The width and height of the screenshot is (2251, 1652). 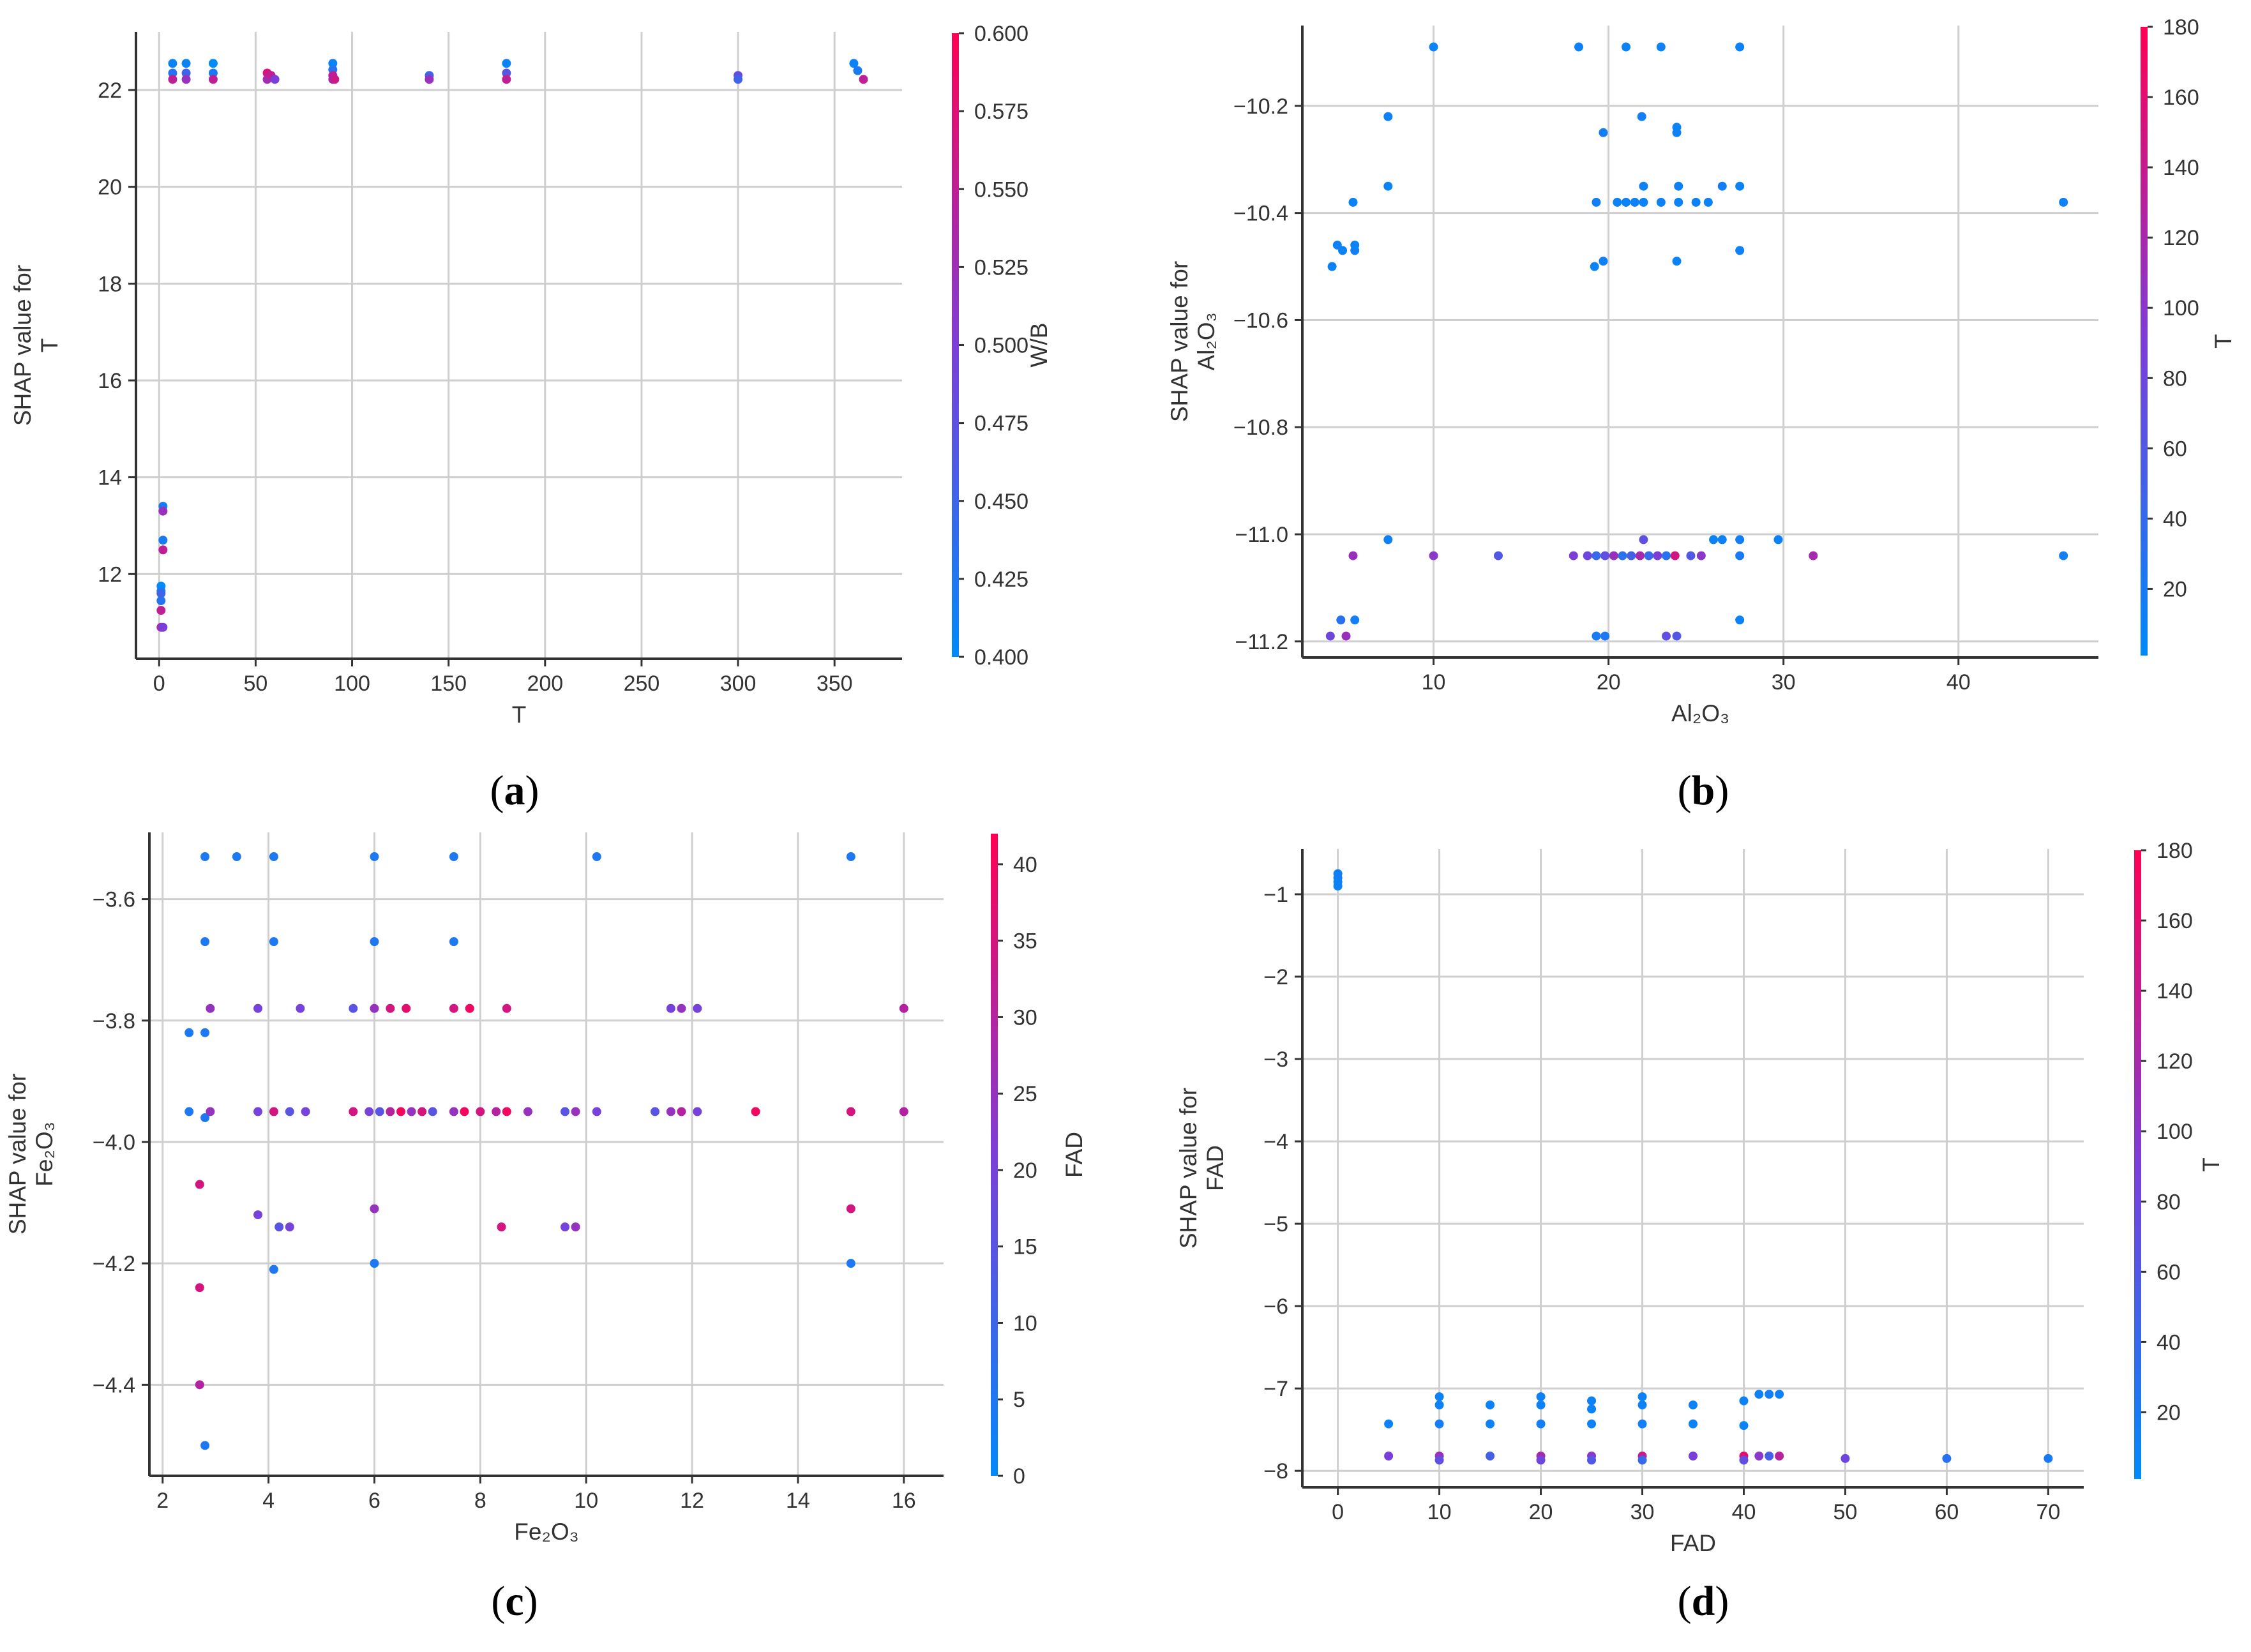 What do you see at coordinates (1001, 424) in the screenshot?
I see `colorbar-tick-label: 0.475` at bounding box center [1001, 424].